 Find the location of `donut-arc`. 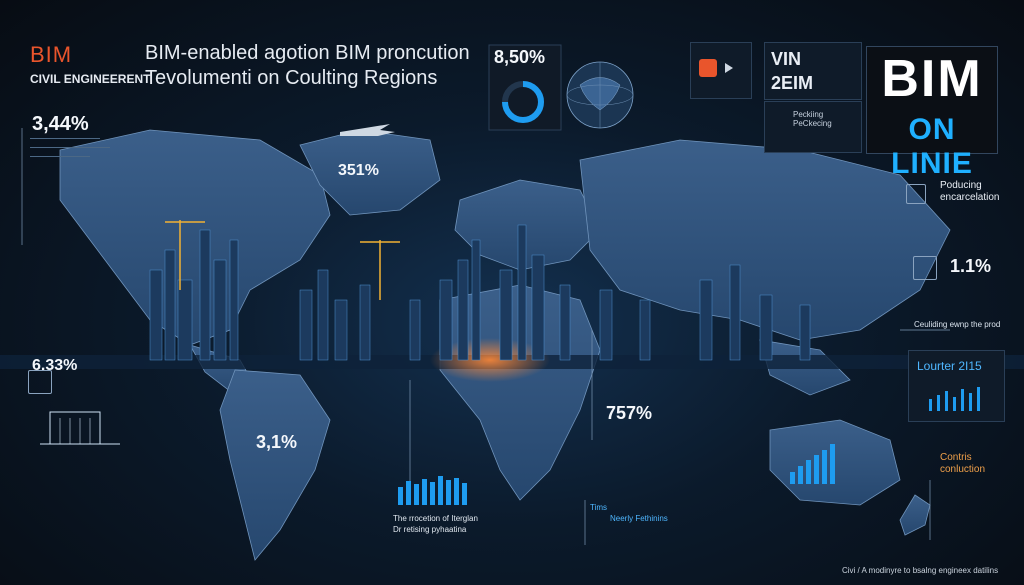

donut-arc is located at coordinates (523, 102).